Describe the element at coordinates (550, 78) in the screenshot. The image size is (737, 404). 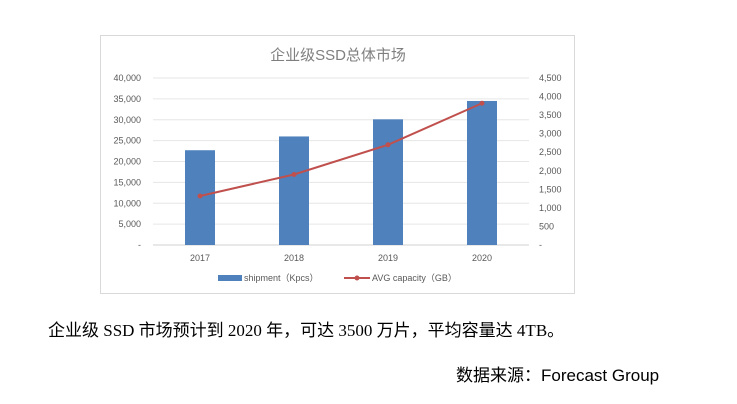
I see `right-tick-label: 4,500` at that location.